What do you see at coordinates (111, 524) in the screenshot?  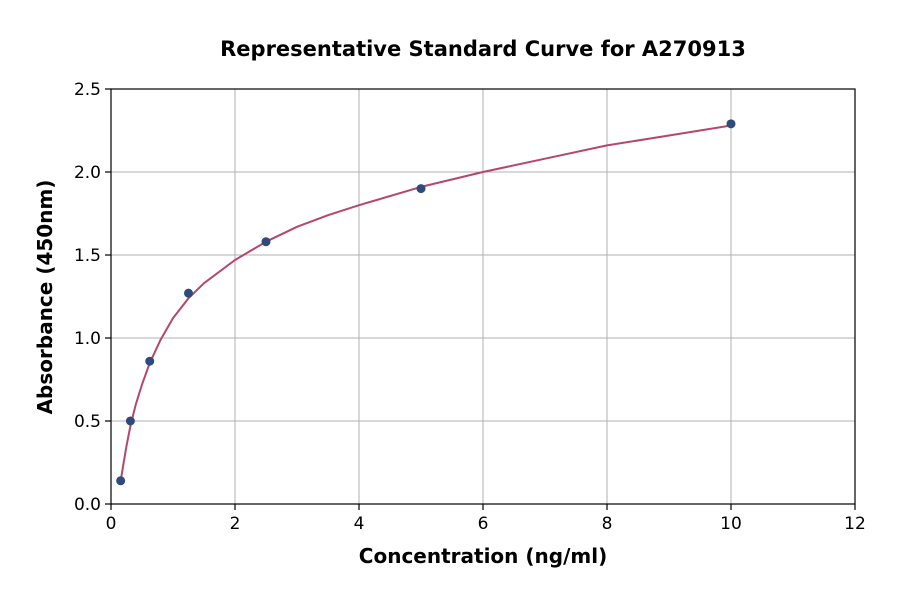 I see `x-tick-label: 0` at bounding box center [111, 524].